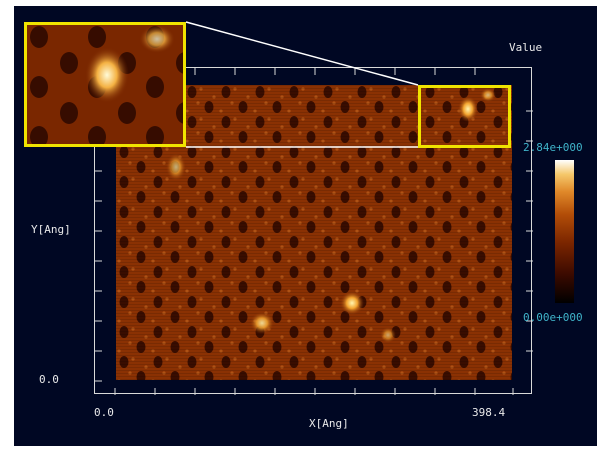 The width and height of the screenshot is (603, 452). I want to click on y-axis-min-label: 0.0, so click(49, 379).